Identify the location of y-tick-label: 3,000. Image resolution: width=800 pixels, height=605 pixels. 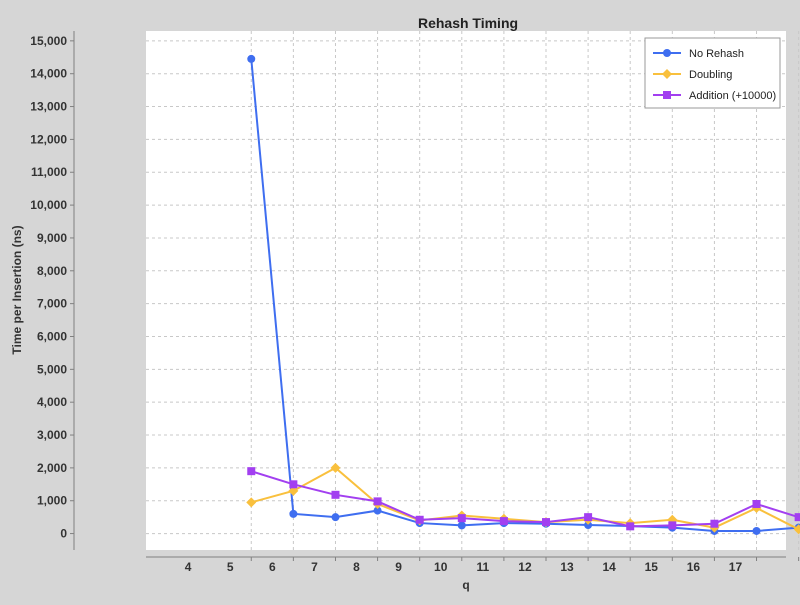
(52, 435).